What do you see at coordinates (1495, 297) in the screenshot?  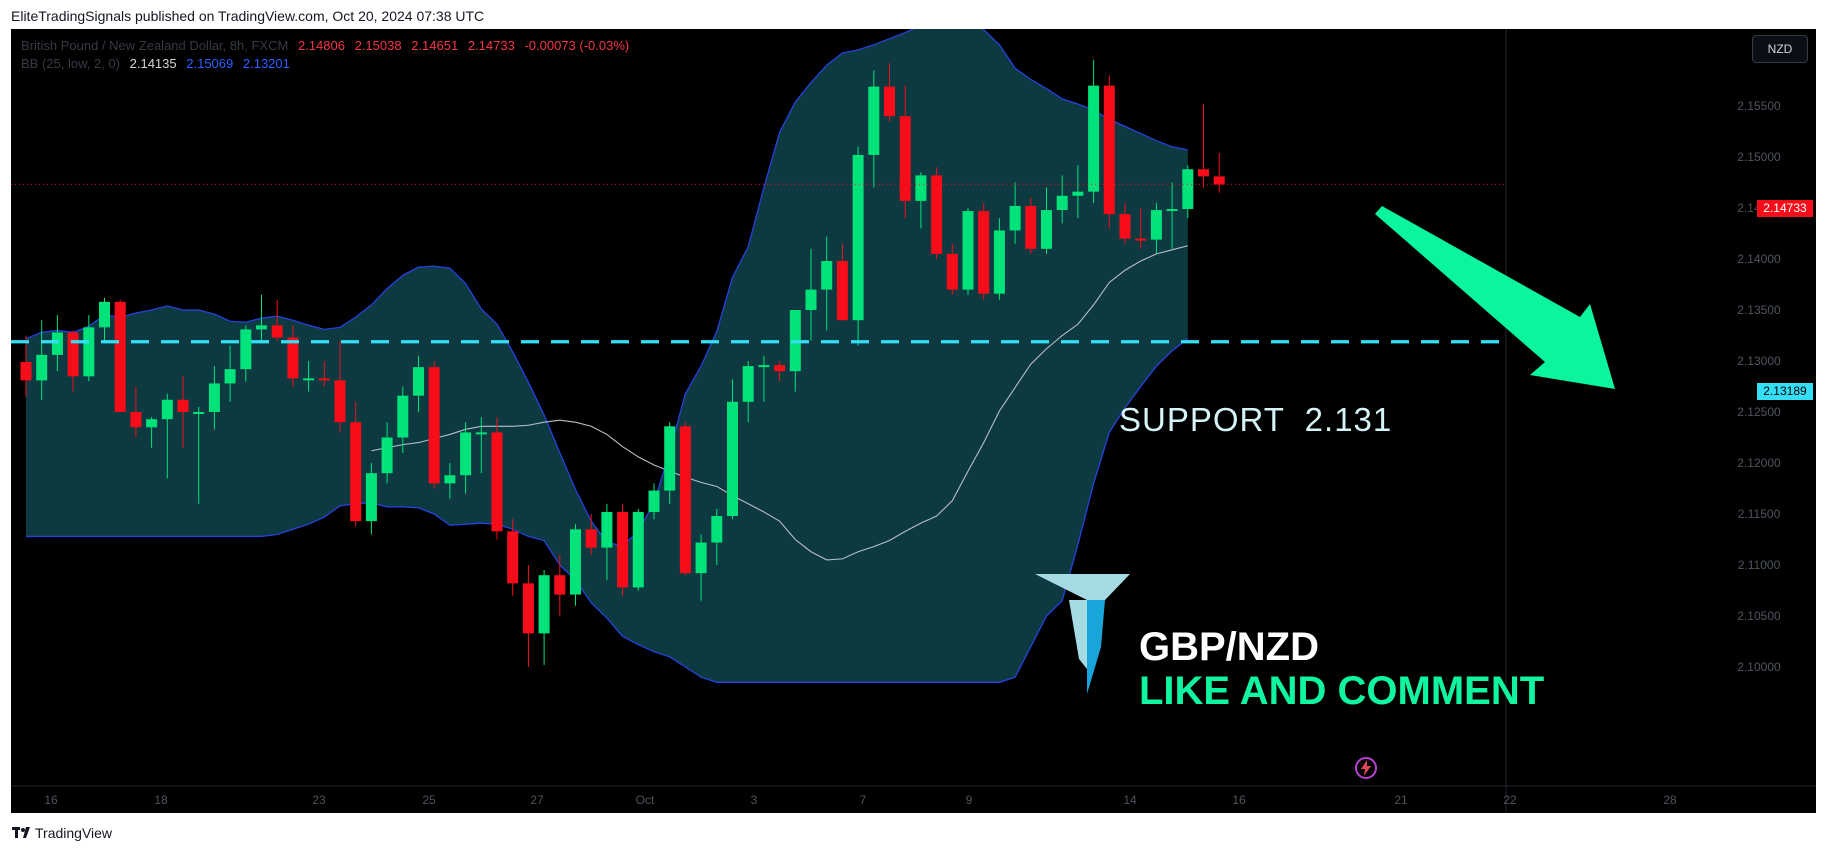 I see `down-arrow` at bounding box center [1495, 297].